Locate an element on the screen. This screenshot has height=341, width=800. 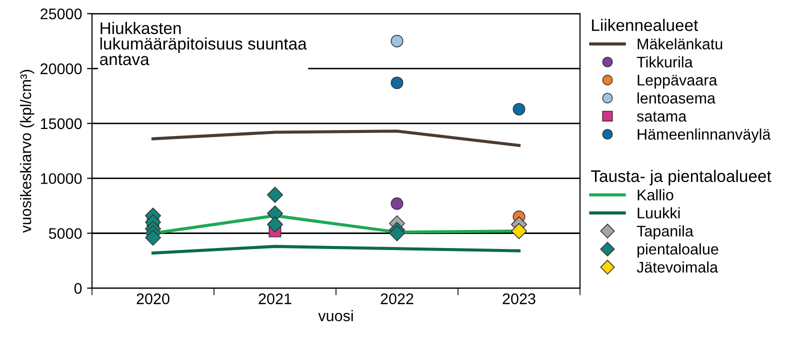
legend-label: lentoasema is located at coordinates (677, 98).